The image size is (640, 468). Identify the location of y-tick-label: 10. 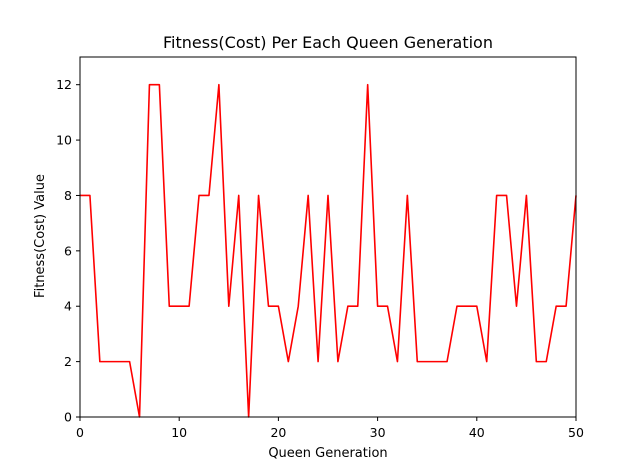
(64, 140).